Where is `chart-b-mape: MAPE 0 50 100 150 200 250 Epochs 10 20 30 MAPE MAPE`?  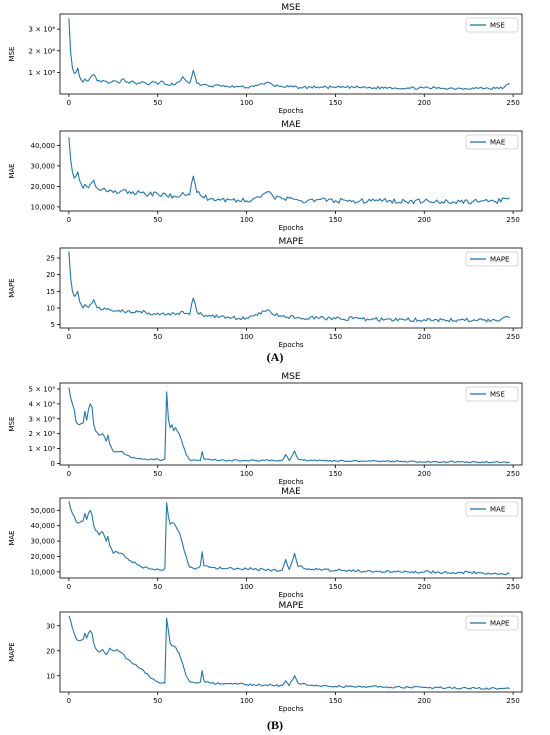 chart-b-mape: MAPE 0 50 100 150 200 250 Epochs 10 20 30 MAPE MAPE is located at coordinates (265, 657).